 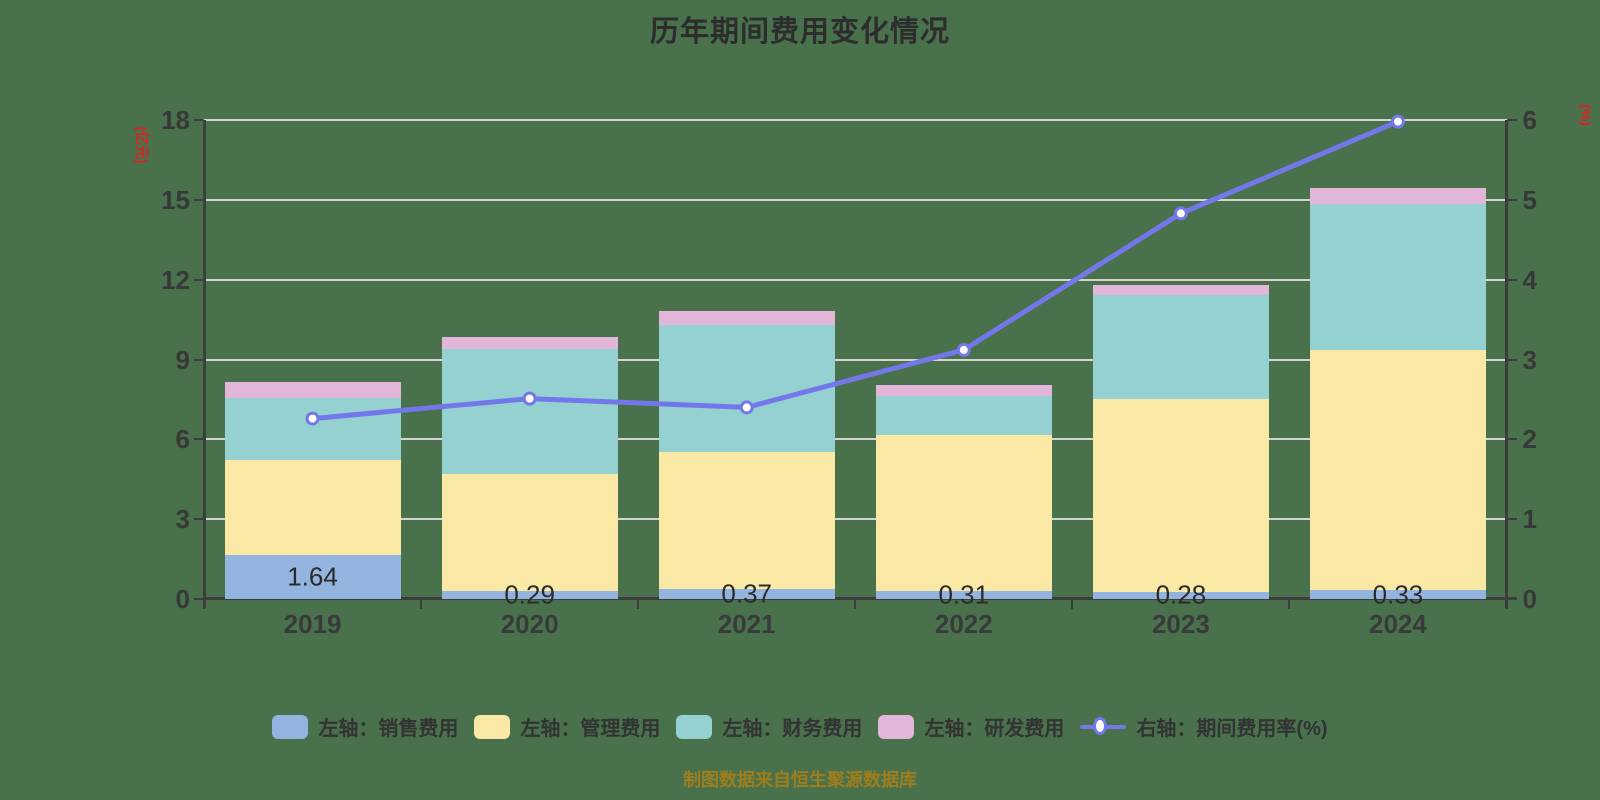 I want to click on bar-value-label: 0.33, so click(x=1398, y=594).